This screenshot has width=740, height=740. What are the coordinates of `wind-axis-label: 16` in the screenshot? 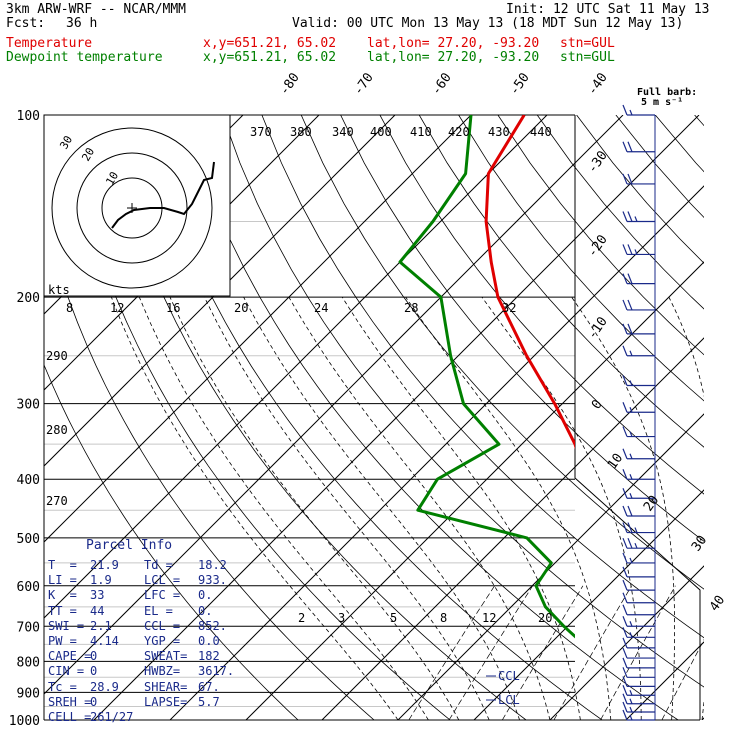 It's located at (173, 308).